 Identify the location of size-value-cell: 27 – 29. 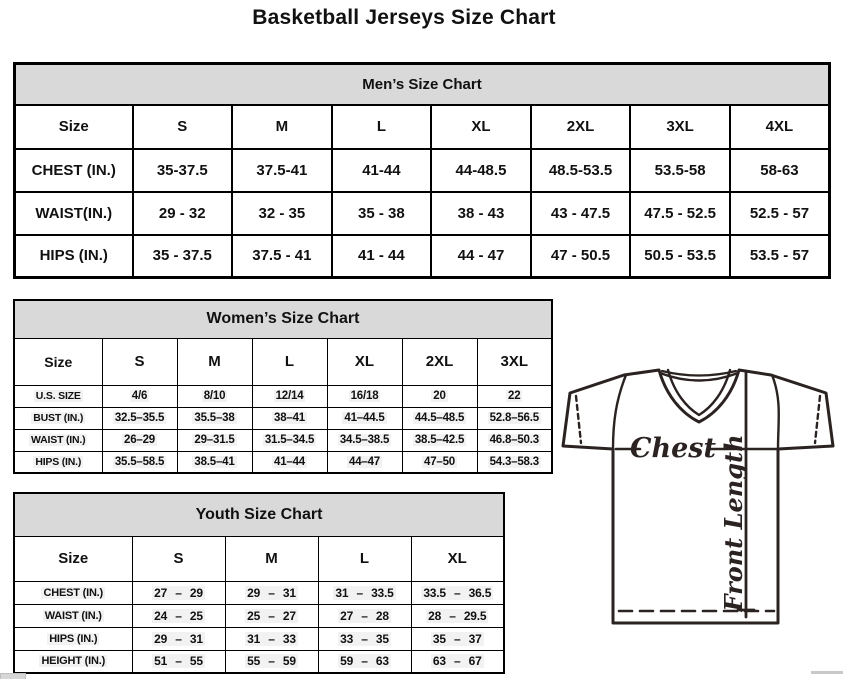
(178, 592).